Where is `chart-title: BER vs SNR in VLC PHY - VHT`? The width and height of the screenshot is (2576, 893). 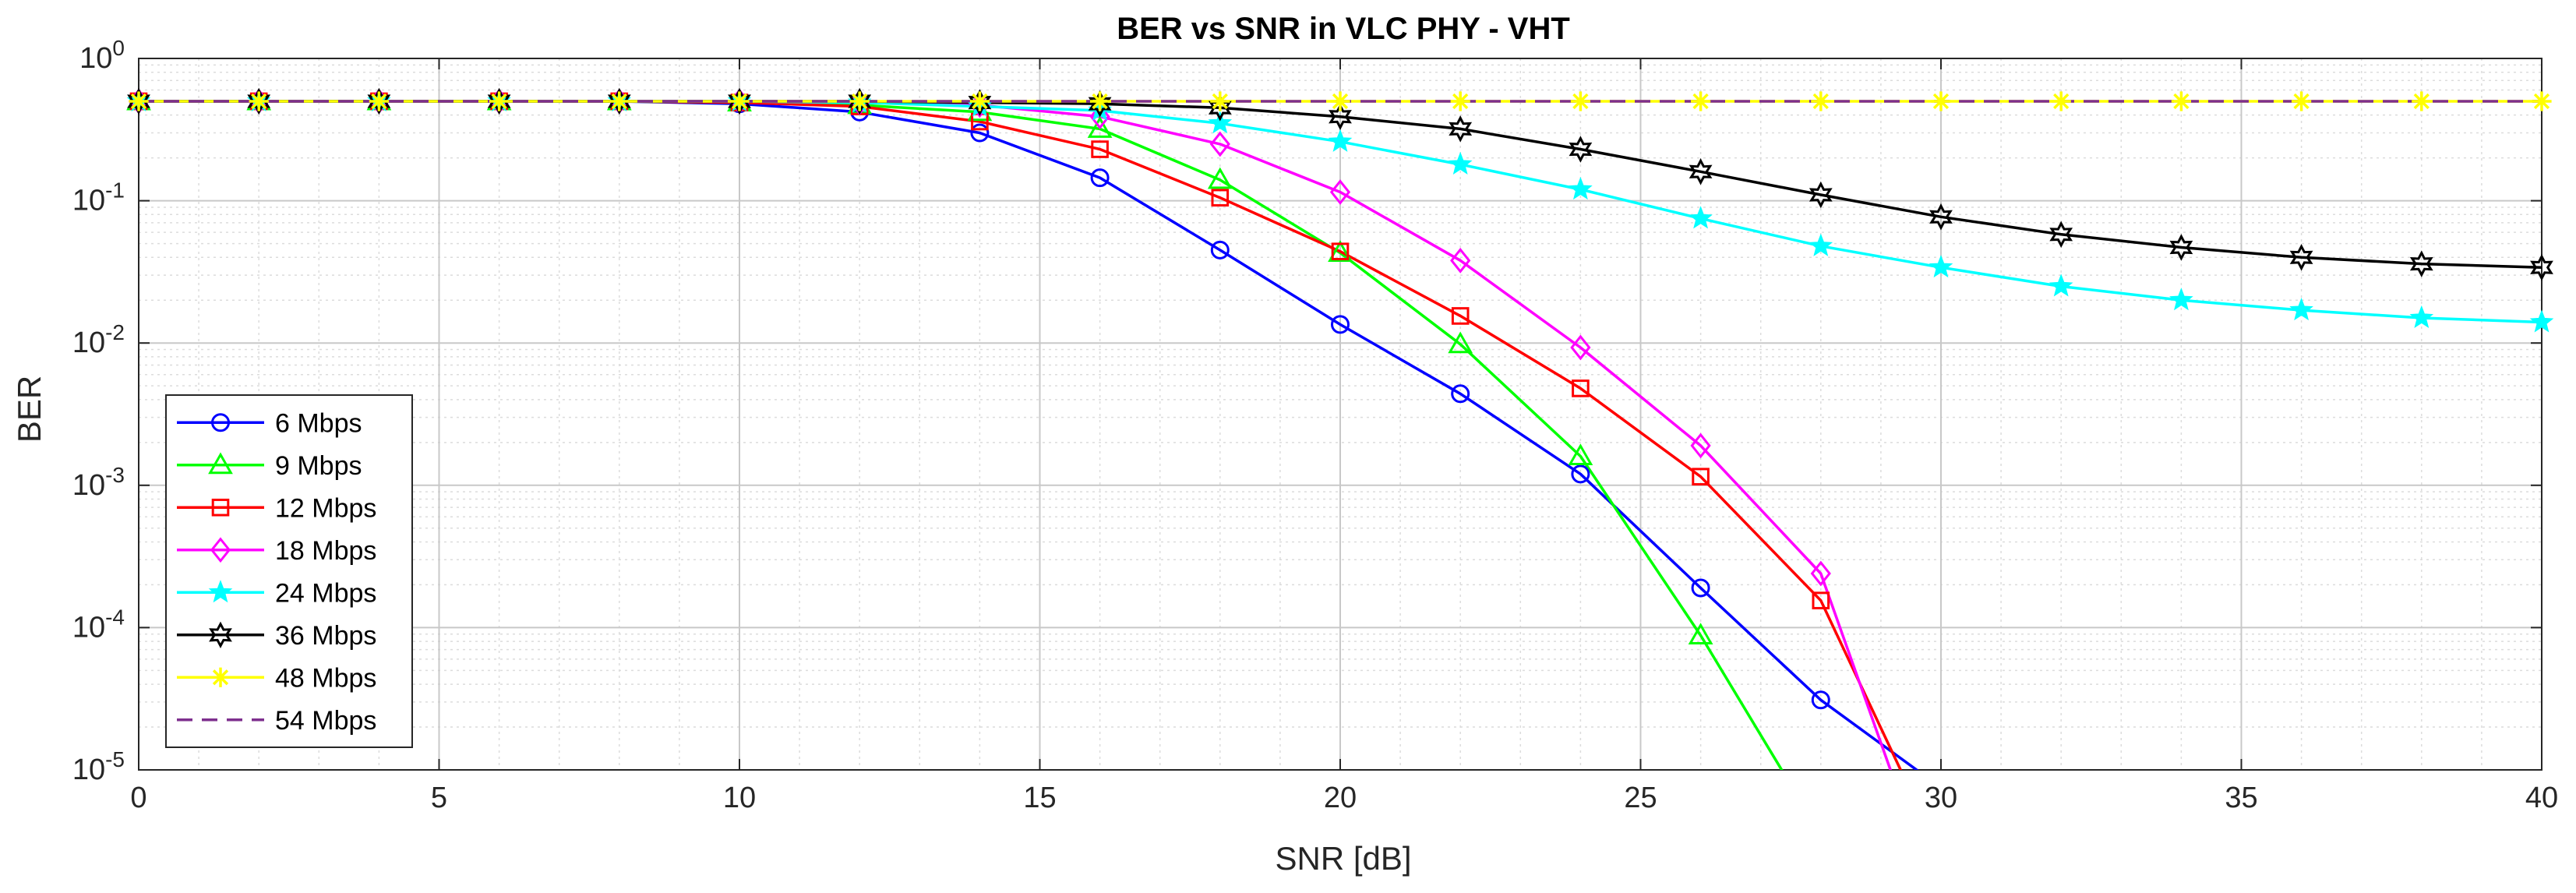 chart-title: BER vs SNR in VLC PHY - VHT is located at coordinates (1343, 29).